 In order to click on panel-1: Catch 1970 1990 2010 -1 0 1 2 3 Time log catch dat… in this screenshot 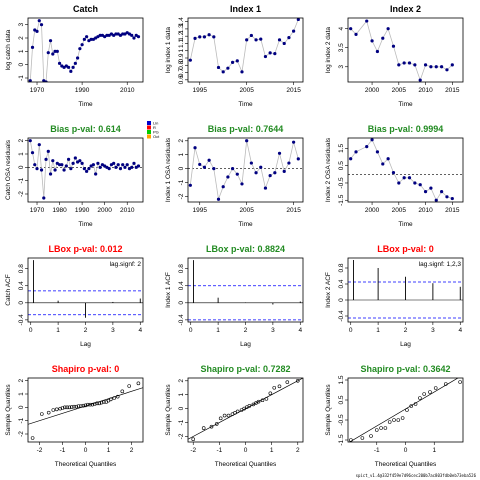, I will do `click(82, 71)`.